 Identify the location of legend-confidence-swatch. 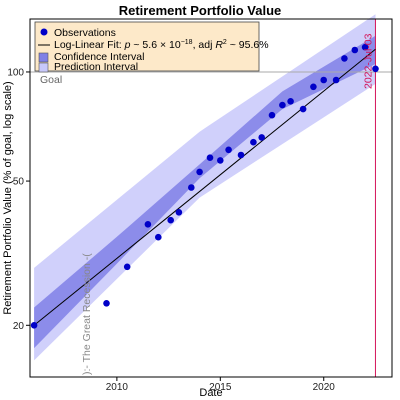
(43, 57).